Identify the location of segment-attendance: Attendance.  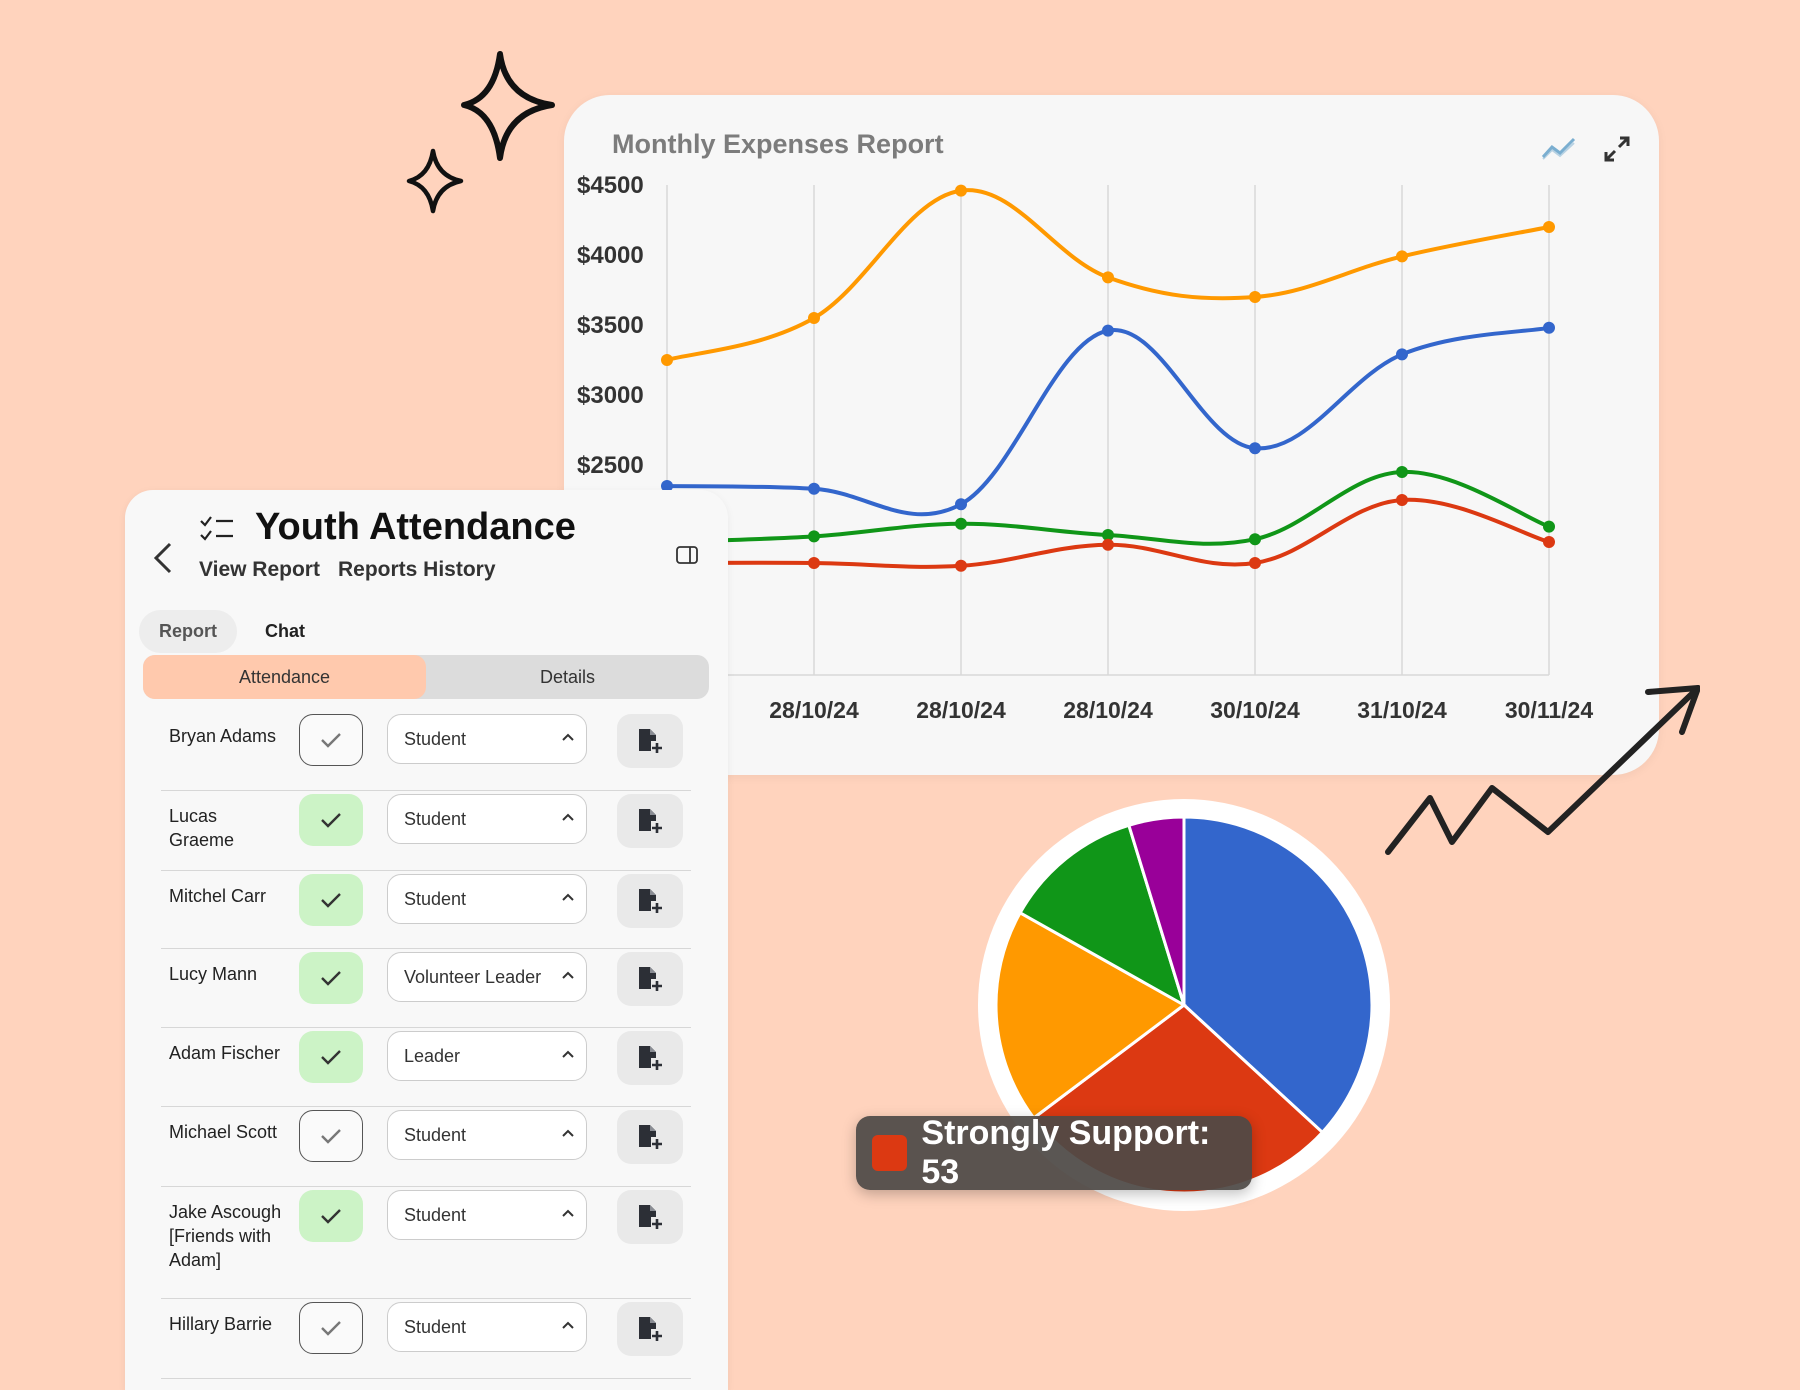
(284, 677).